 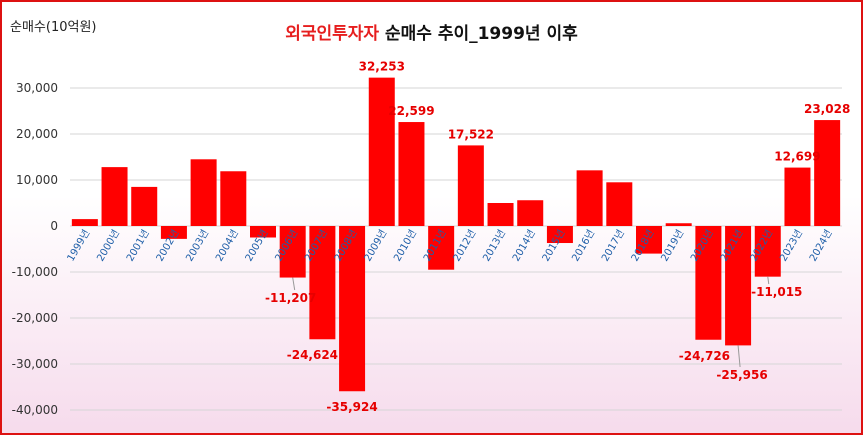 What do you see at coordinates (312, 355) in the screenshot?
I see `data-label: -24,624` at bounding box center [312, 355].